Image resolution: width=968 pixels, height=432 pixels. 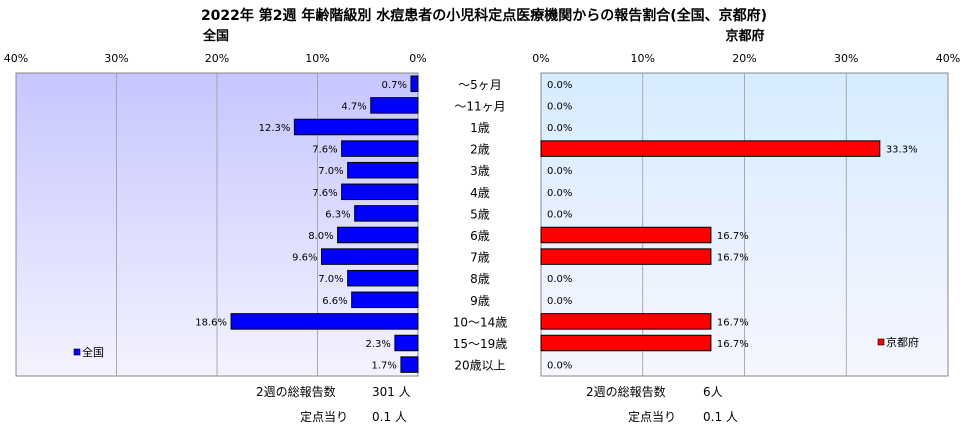 What do you see at coordinates (713, 392) in the screenshot?
I see `footer-right-total-value: 6人` at bounding box center [713, 392].